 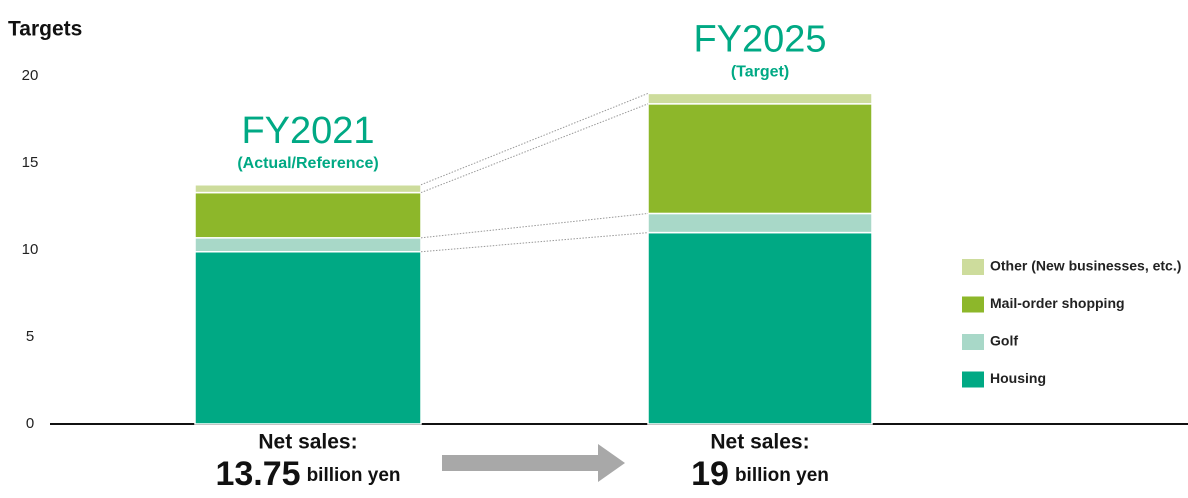 What do you see at coordinates (257, 474) in the screenshot?
I see `total-value: 13.75` at bounding box center [257, 474].